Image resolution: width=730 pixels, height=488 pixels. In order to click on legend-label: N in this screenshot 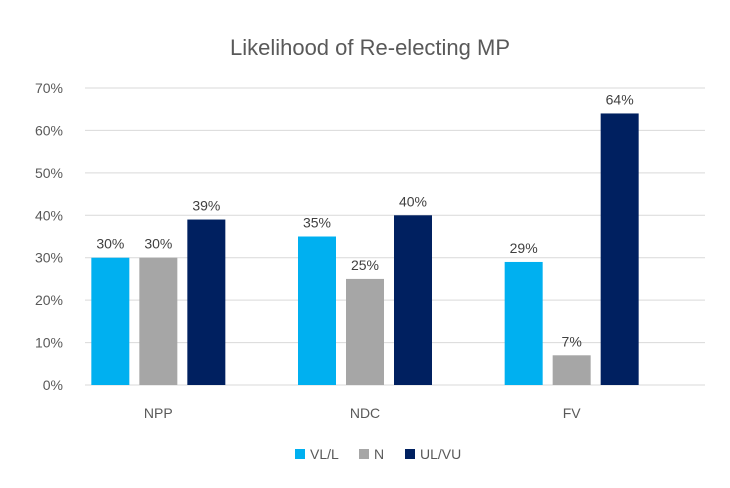, I will do `click(379, 454)`.